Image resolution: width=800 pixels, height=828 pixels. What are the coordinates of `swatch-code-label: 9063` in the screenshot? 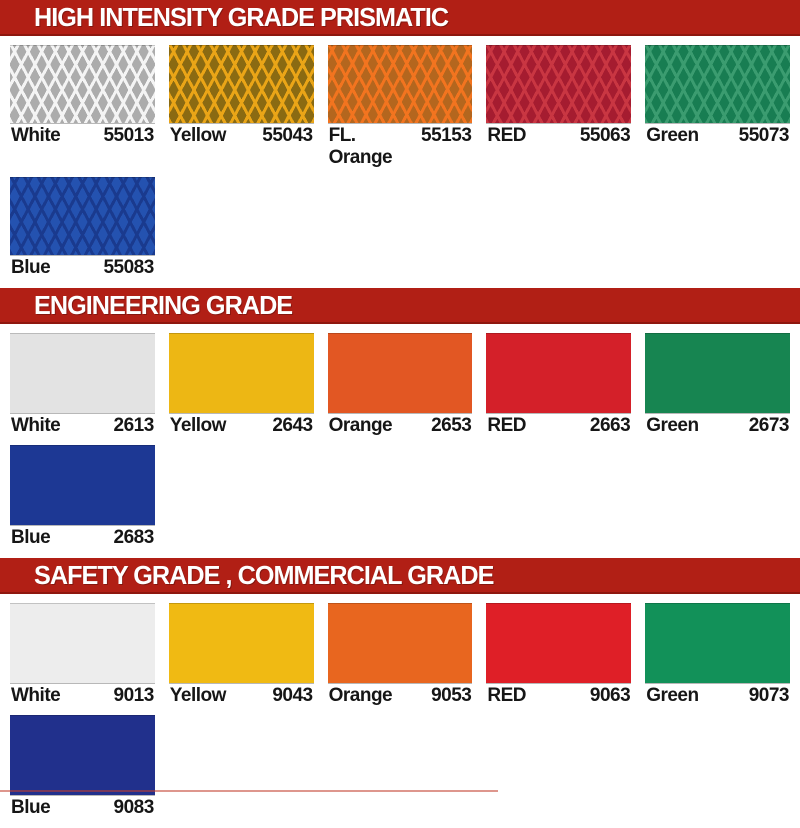 It's located at (610, 695).